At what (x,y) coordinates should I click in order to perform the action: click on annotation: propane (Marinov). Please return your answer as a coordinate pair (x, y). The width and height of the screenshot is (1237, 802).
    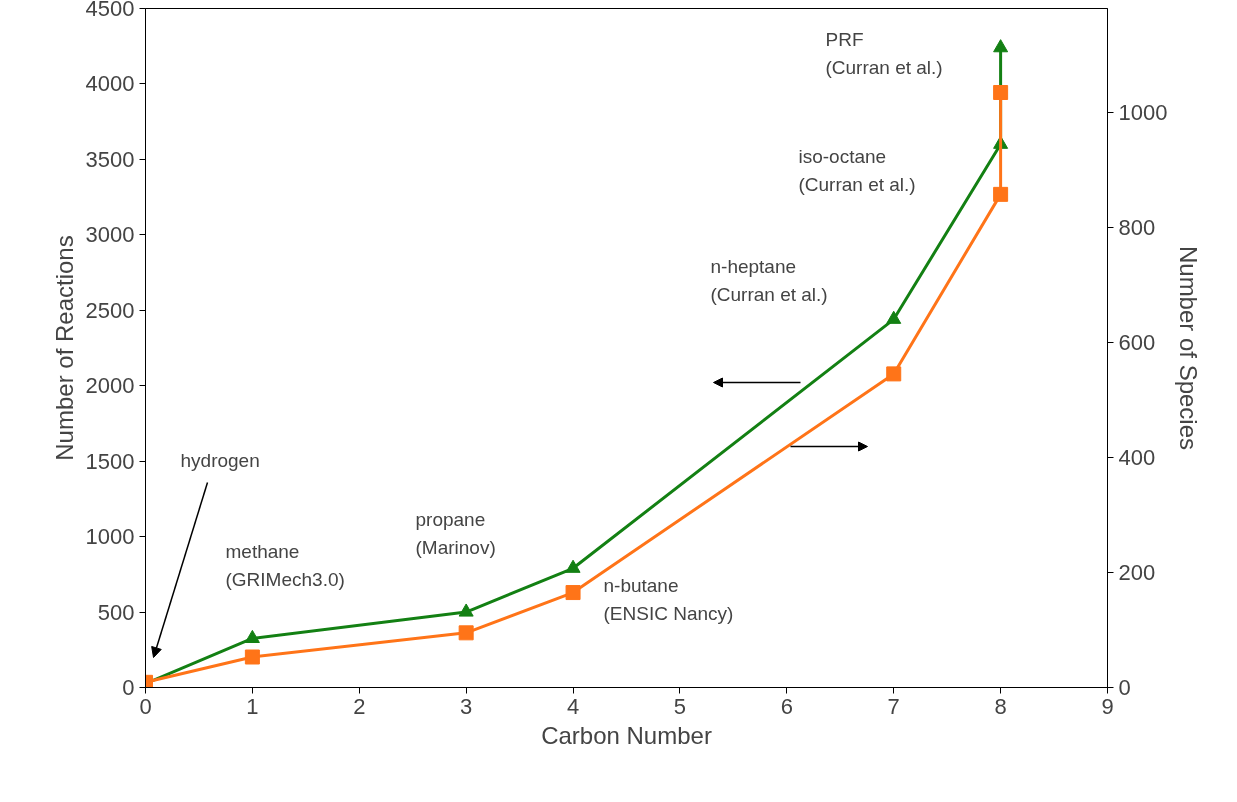
    Looking at the image, I should click on (455, 533).